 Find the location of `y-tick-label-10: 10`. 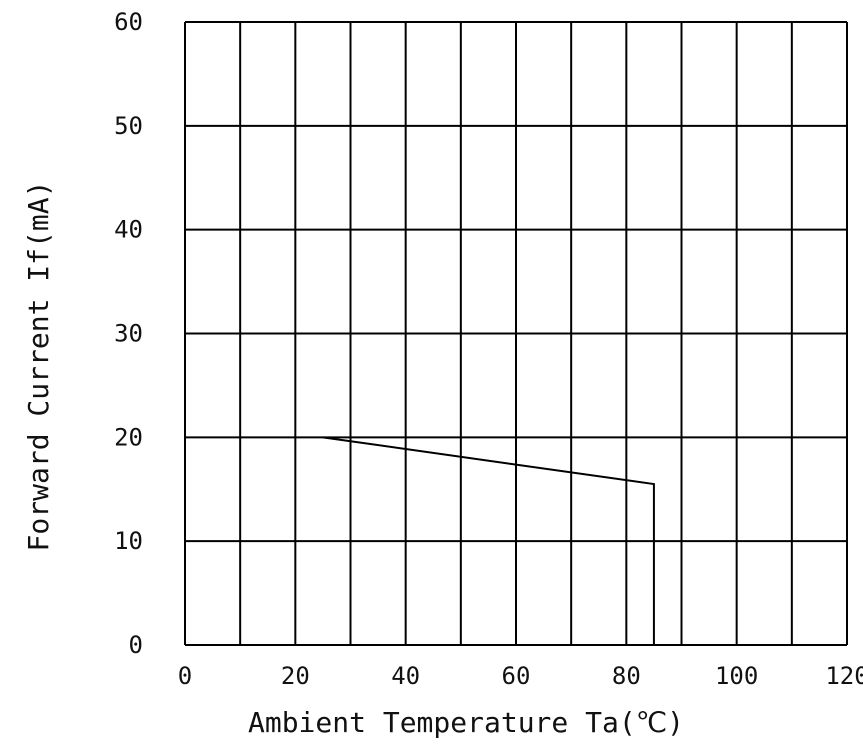

y-tick-label-10: 10 is located at coordinates (128, 541).